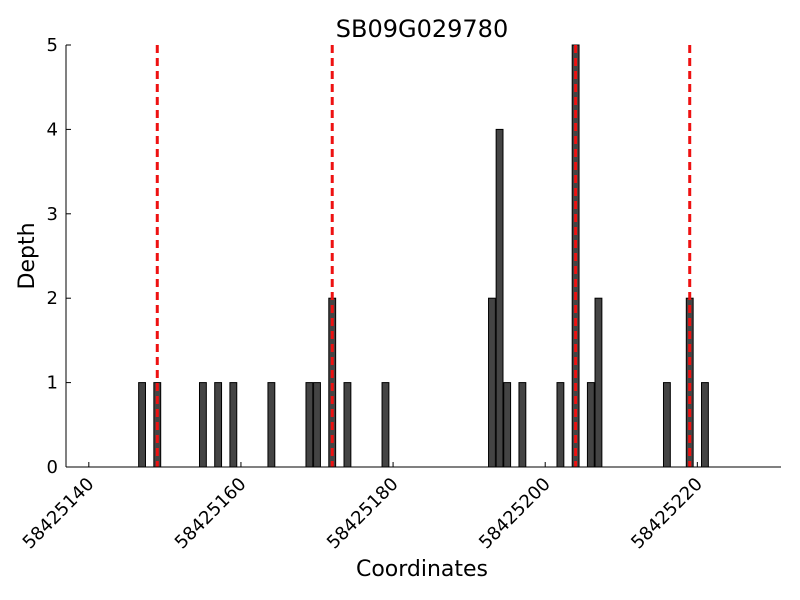 This screenshot has width=800, height=600. Describe the element at coordinates (422, 569) in the screenshot. I see `x-axis-label: Coordinates` at that location.